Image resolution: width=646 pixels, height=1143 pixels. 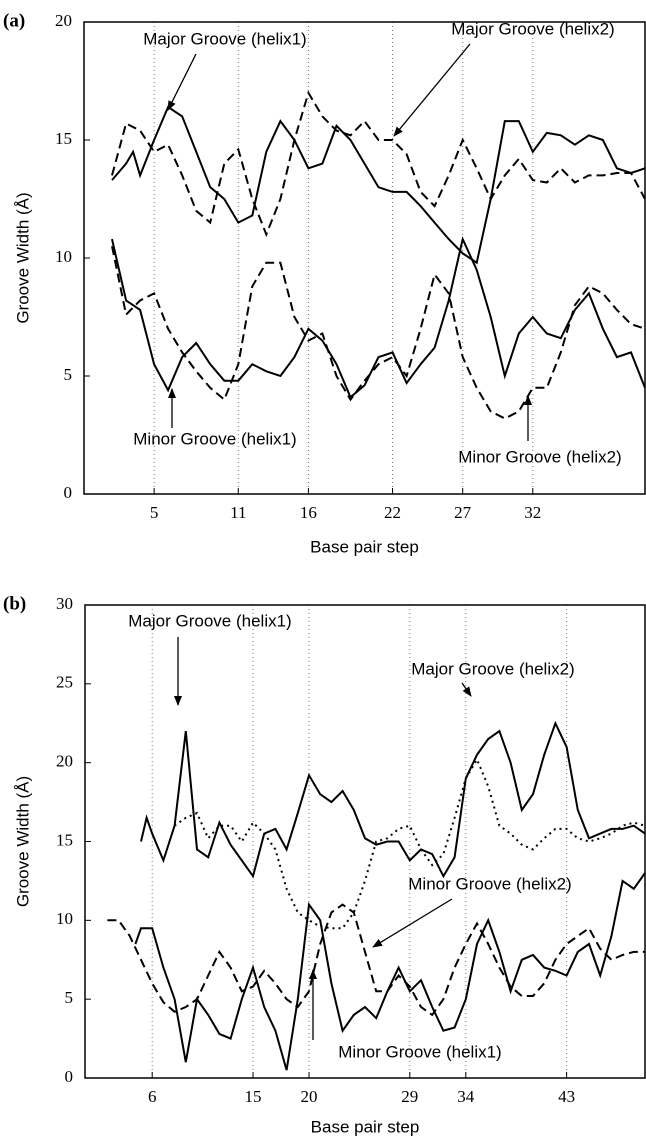 I want to click on x-tick-label: 22, so click(x=392, y=512).